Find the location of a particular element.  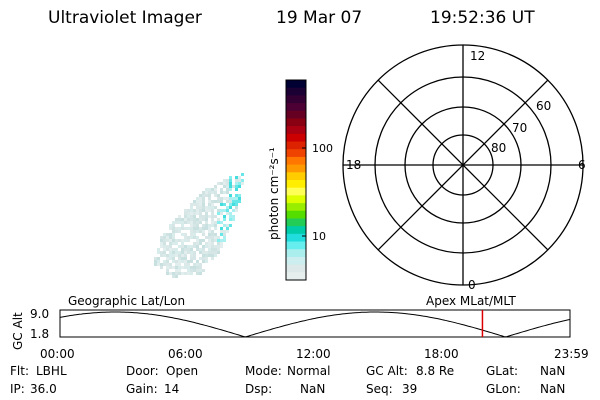

status-dsp-value: NaN is located at coordinates (313, 389).